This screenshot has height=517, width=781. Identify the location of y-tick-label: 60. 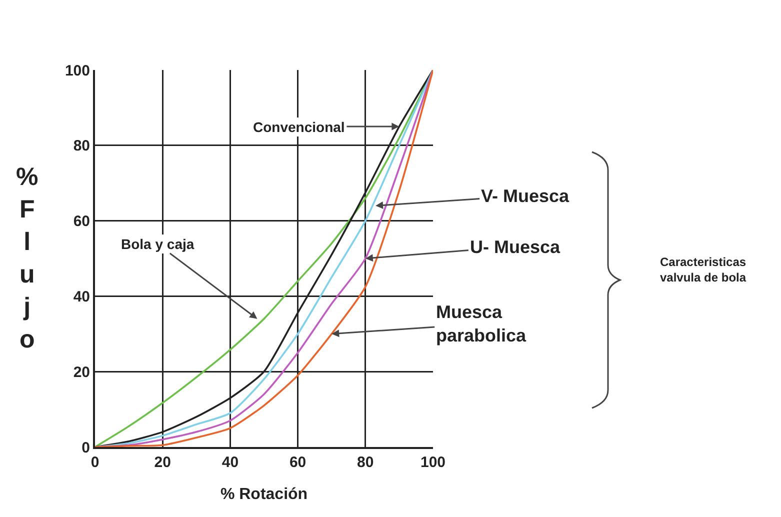
(81, 221).